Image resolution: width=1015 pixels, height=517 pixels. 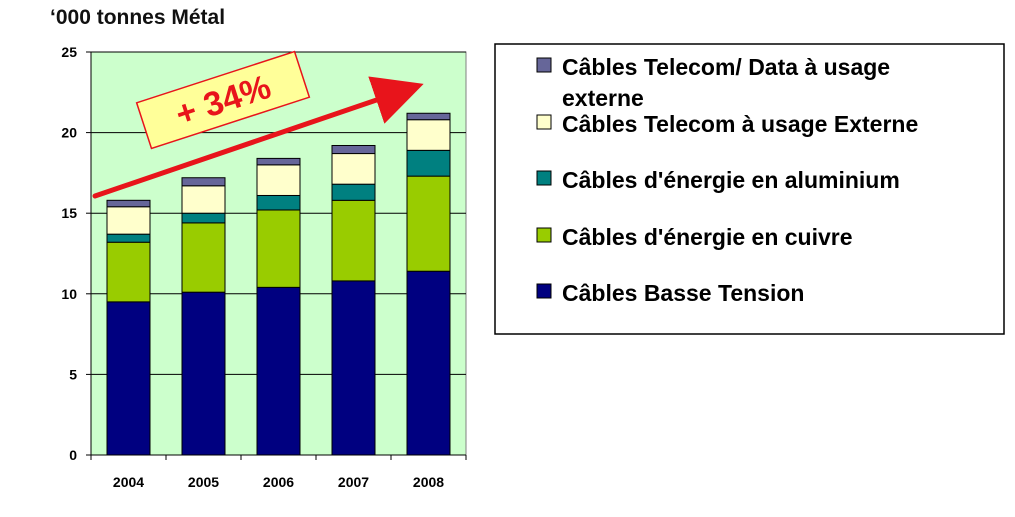 What do you see at coordinates (726, 67) in the screenshot?
I see `legend-label: Câbles Telecom/ Data à usage` at bounding box center [726, 67].